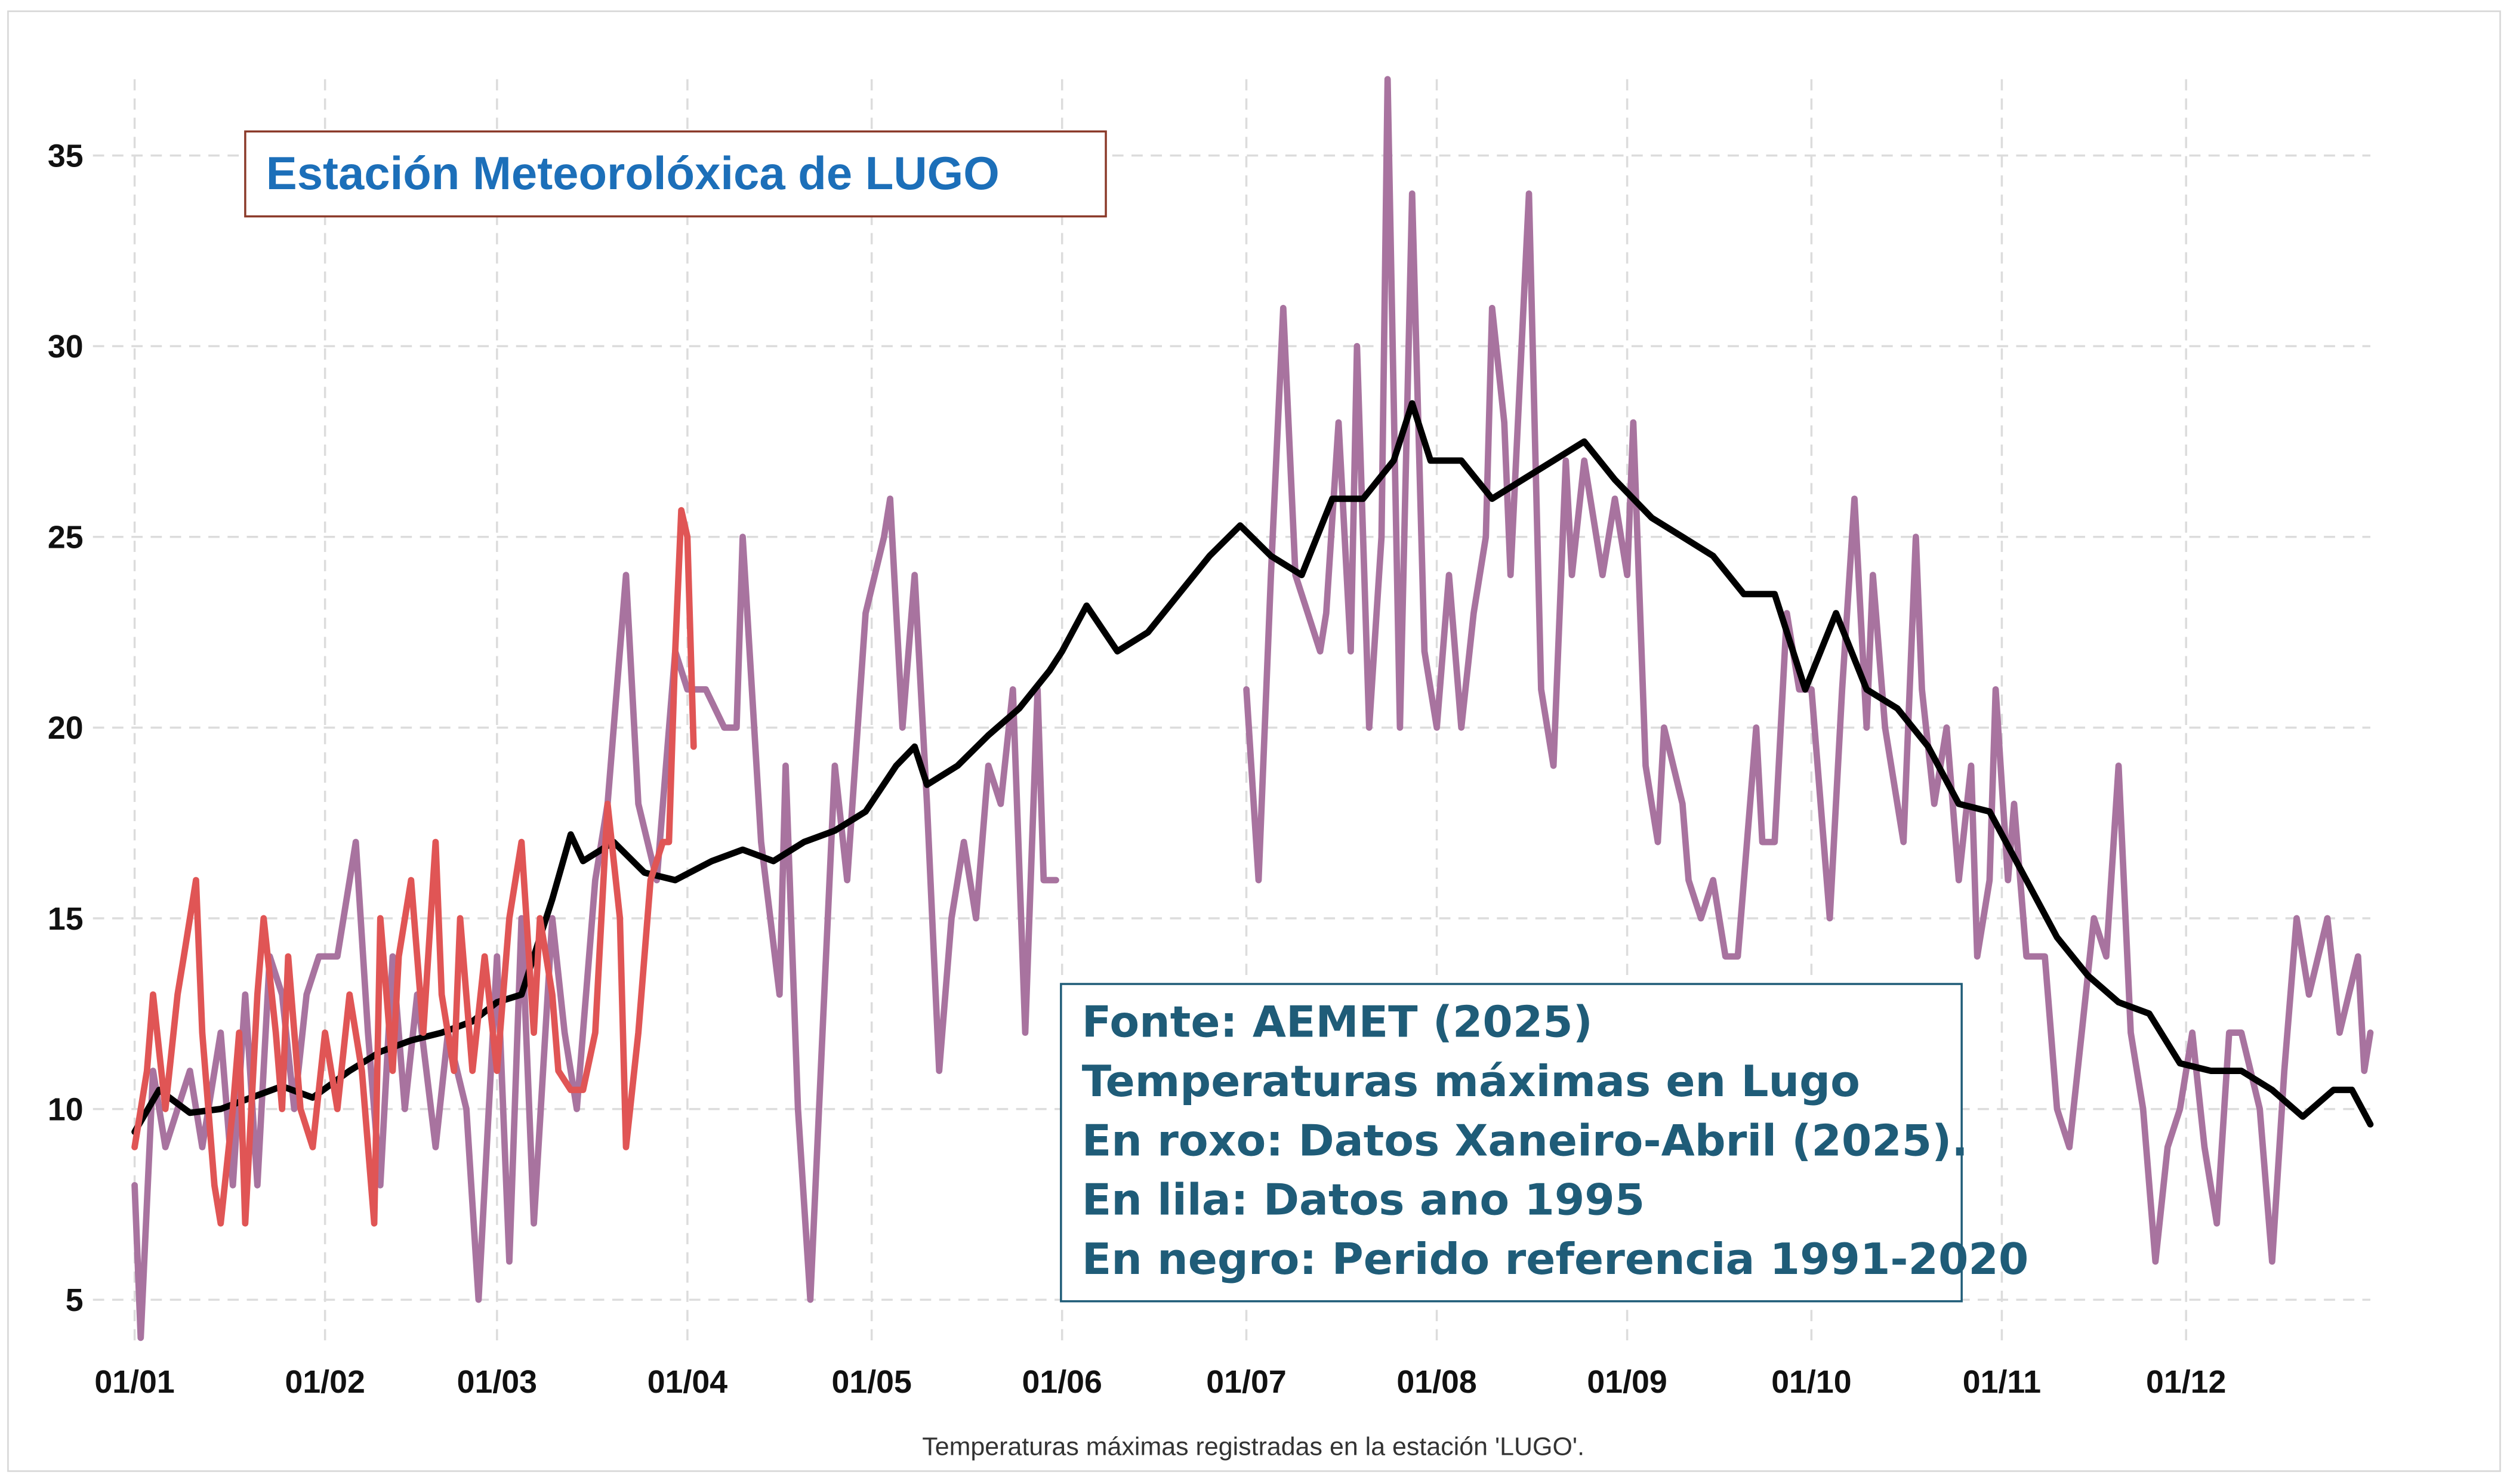 The width and height of the screenshot is (2513, 1484). Describe the element at coordinates (66, 347) in the screenshot. I see `y-tick-label: 30` at that location.